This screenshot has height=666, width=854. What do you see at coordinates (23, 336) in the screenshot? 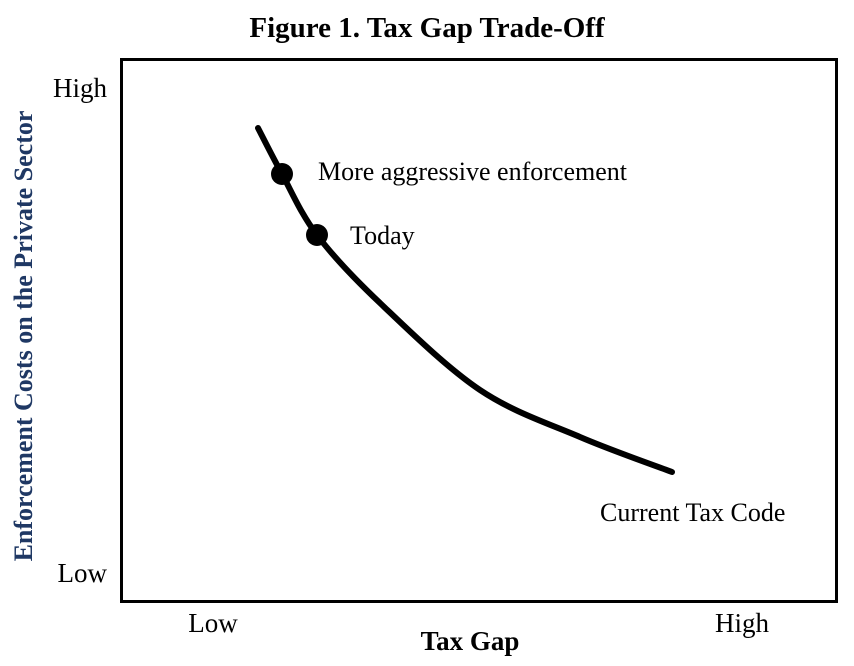
I see `y-axis-title: Enforcement Costs on the Private Sector` at bounding box center [23, 336].